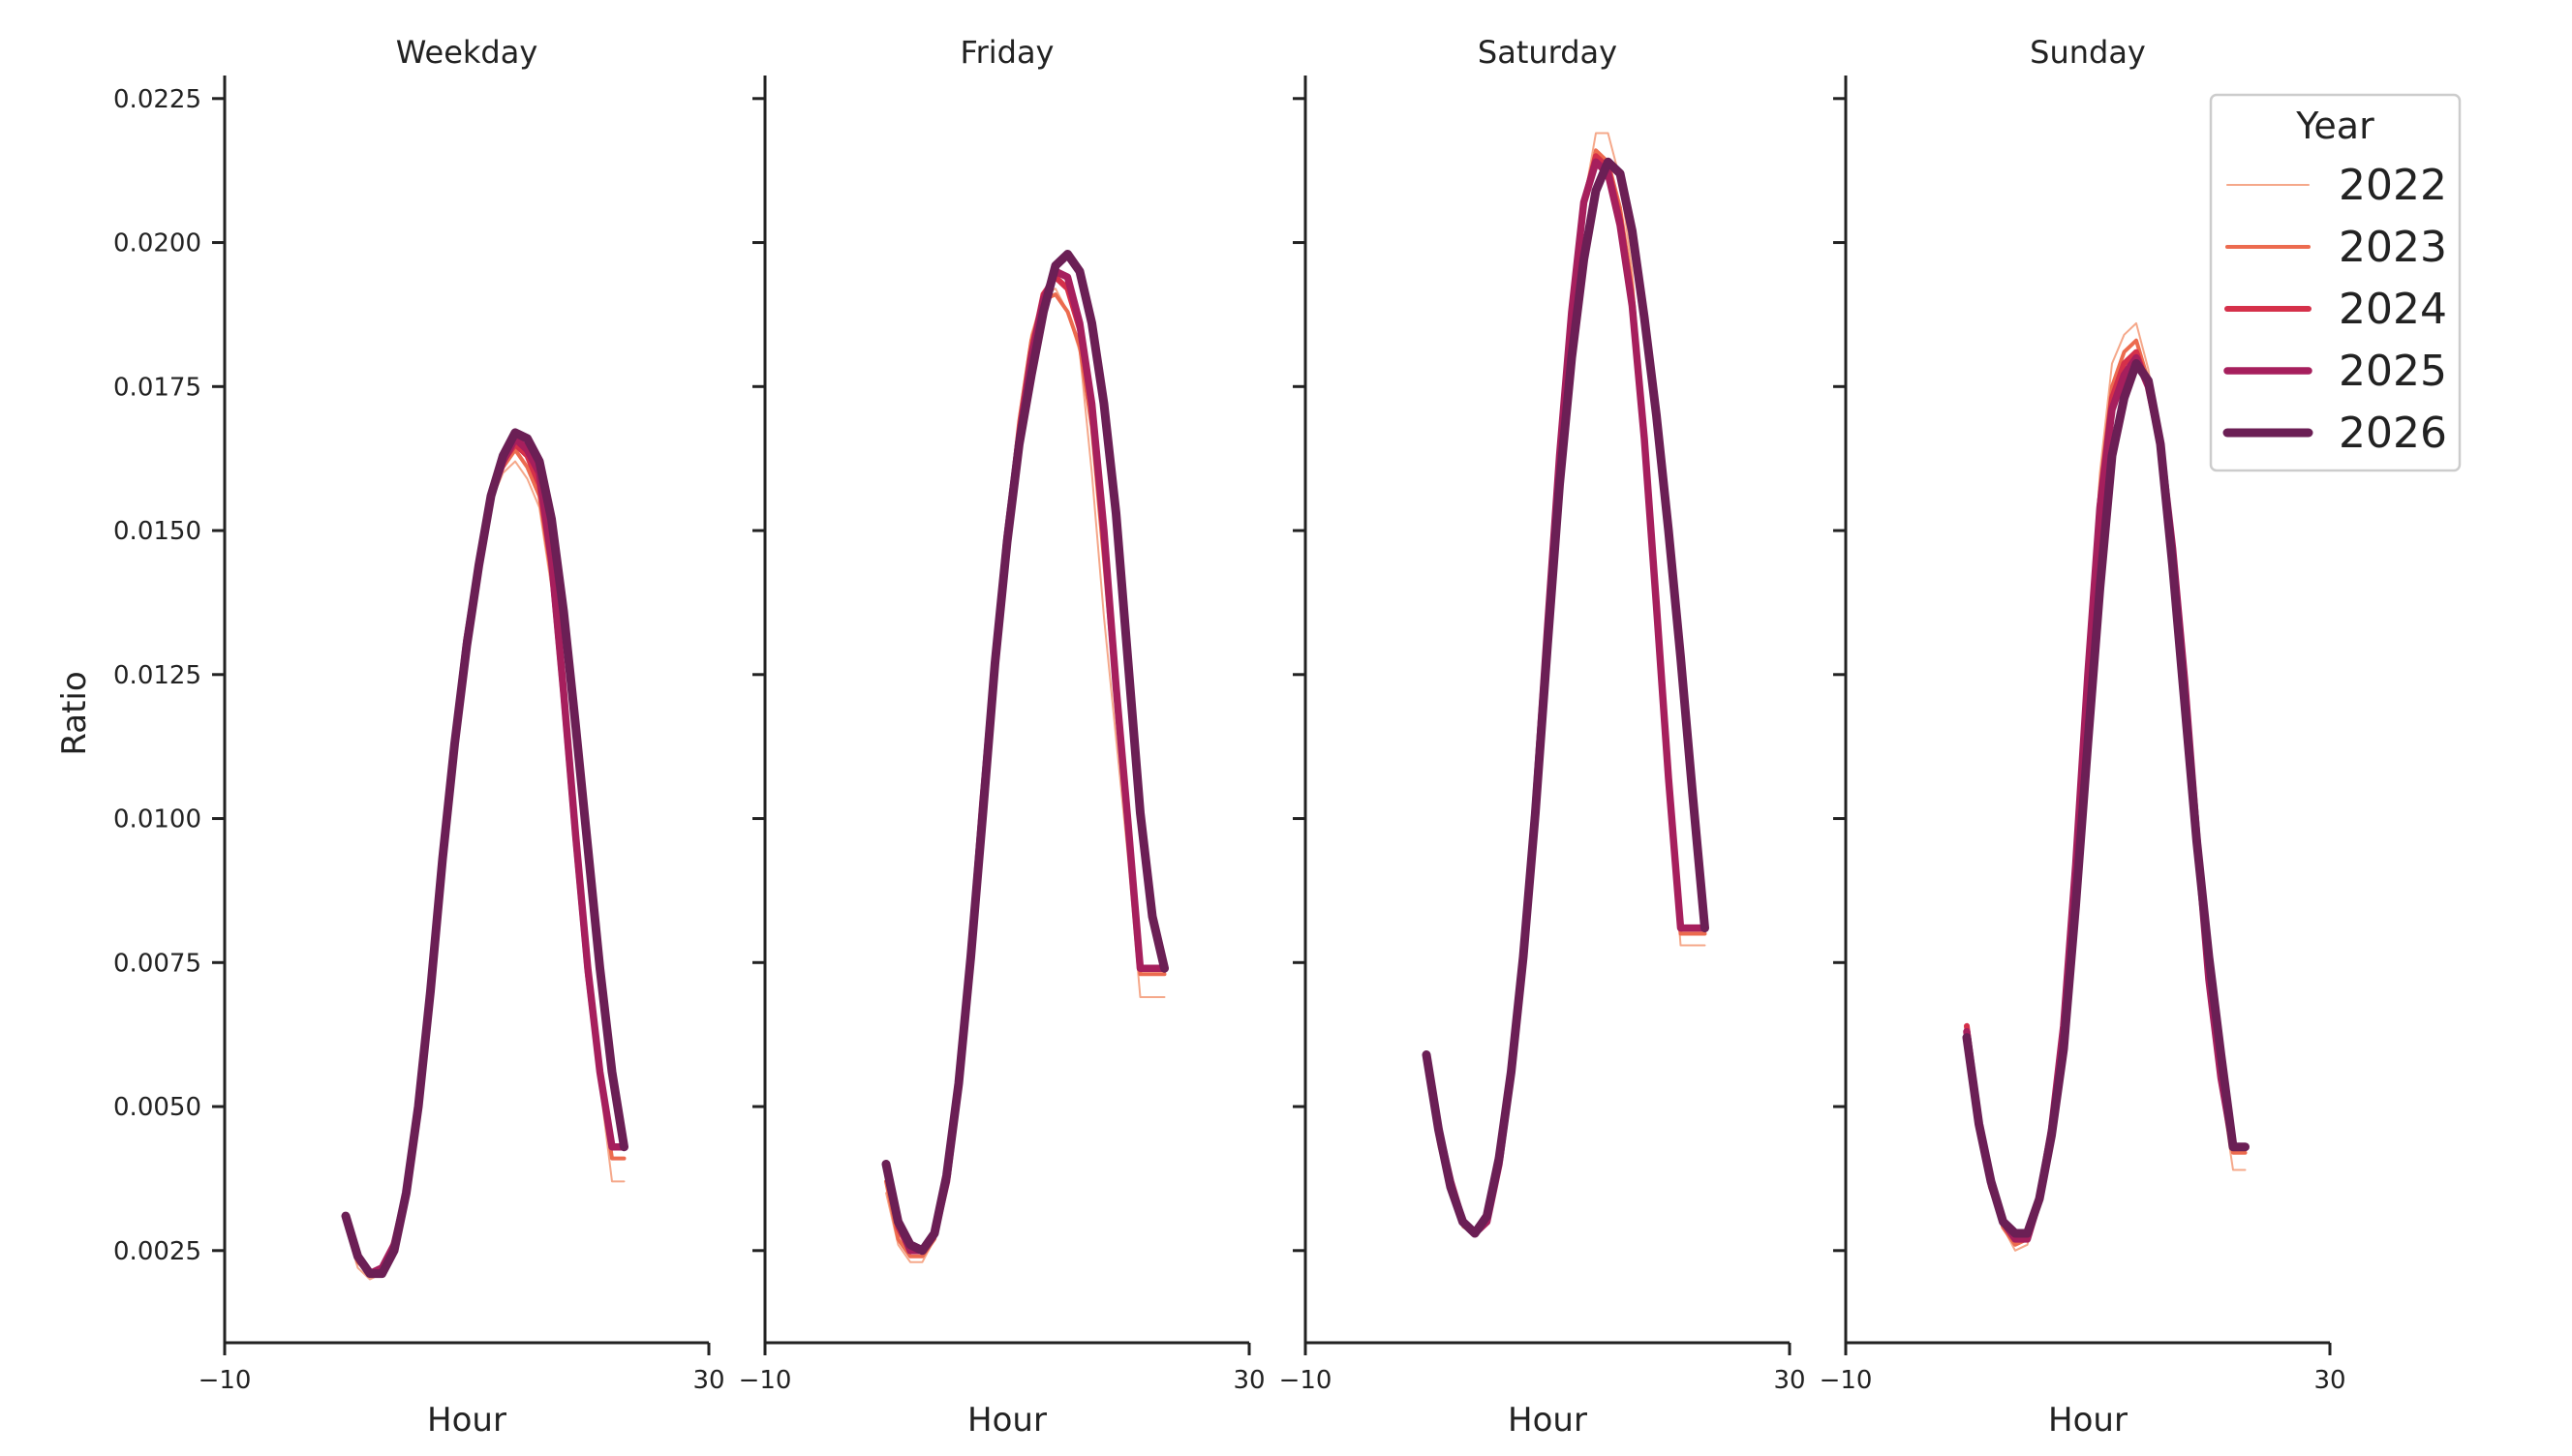  What do you see at coordinates (2393, 372) in the screenshot?
I see `legend-label: 2025` at bounding box center [2393, 372].